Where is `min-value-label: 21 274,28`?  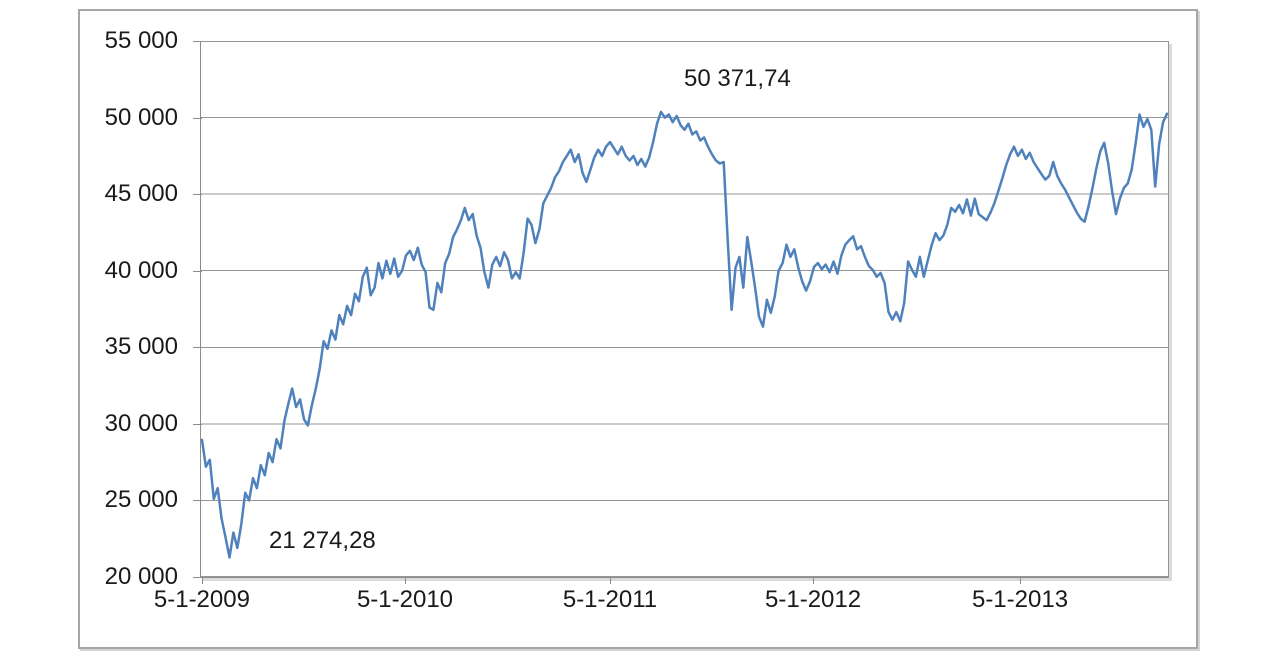 min-value-label: 21 274,28 is located at coordinates (322, 540).